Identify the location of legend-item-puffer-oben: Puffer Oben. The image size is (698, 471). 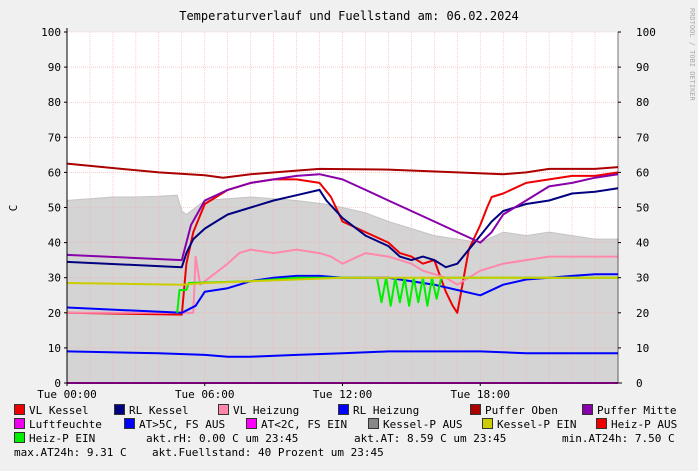
(514, 411).